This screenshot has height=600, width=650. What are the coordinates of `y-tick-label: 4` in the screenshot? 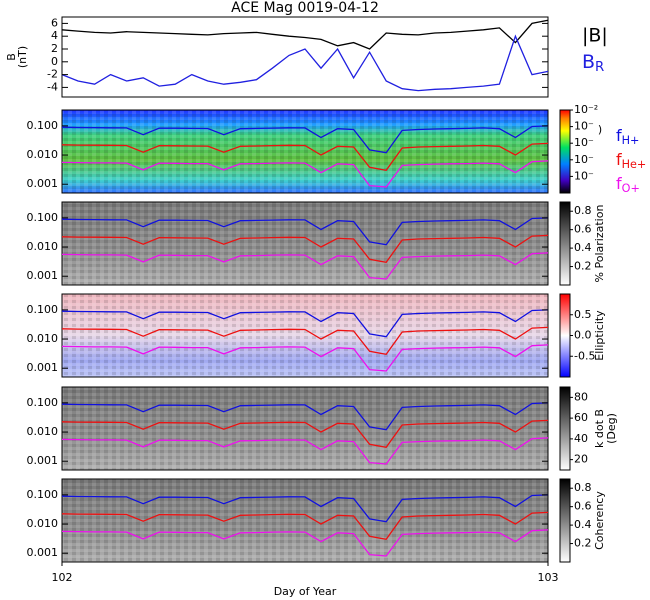 It's located at (54, 35).